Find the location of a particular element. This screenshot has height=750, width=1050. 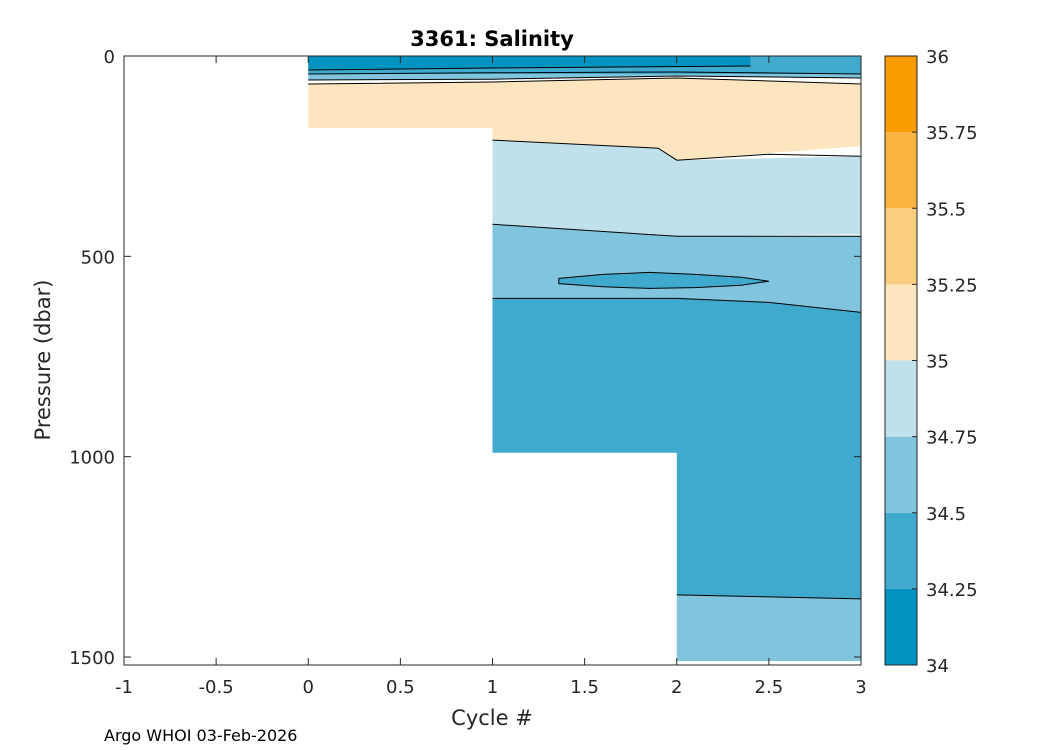

y-tick-label: 1500 is located at coordinates (92, 658).